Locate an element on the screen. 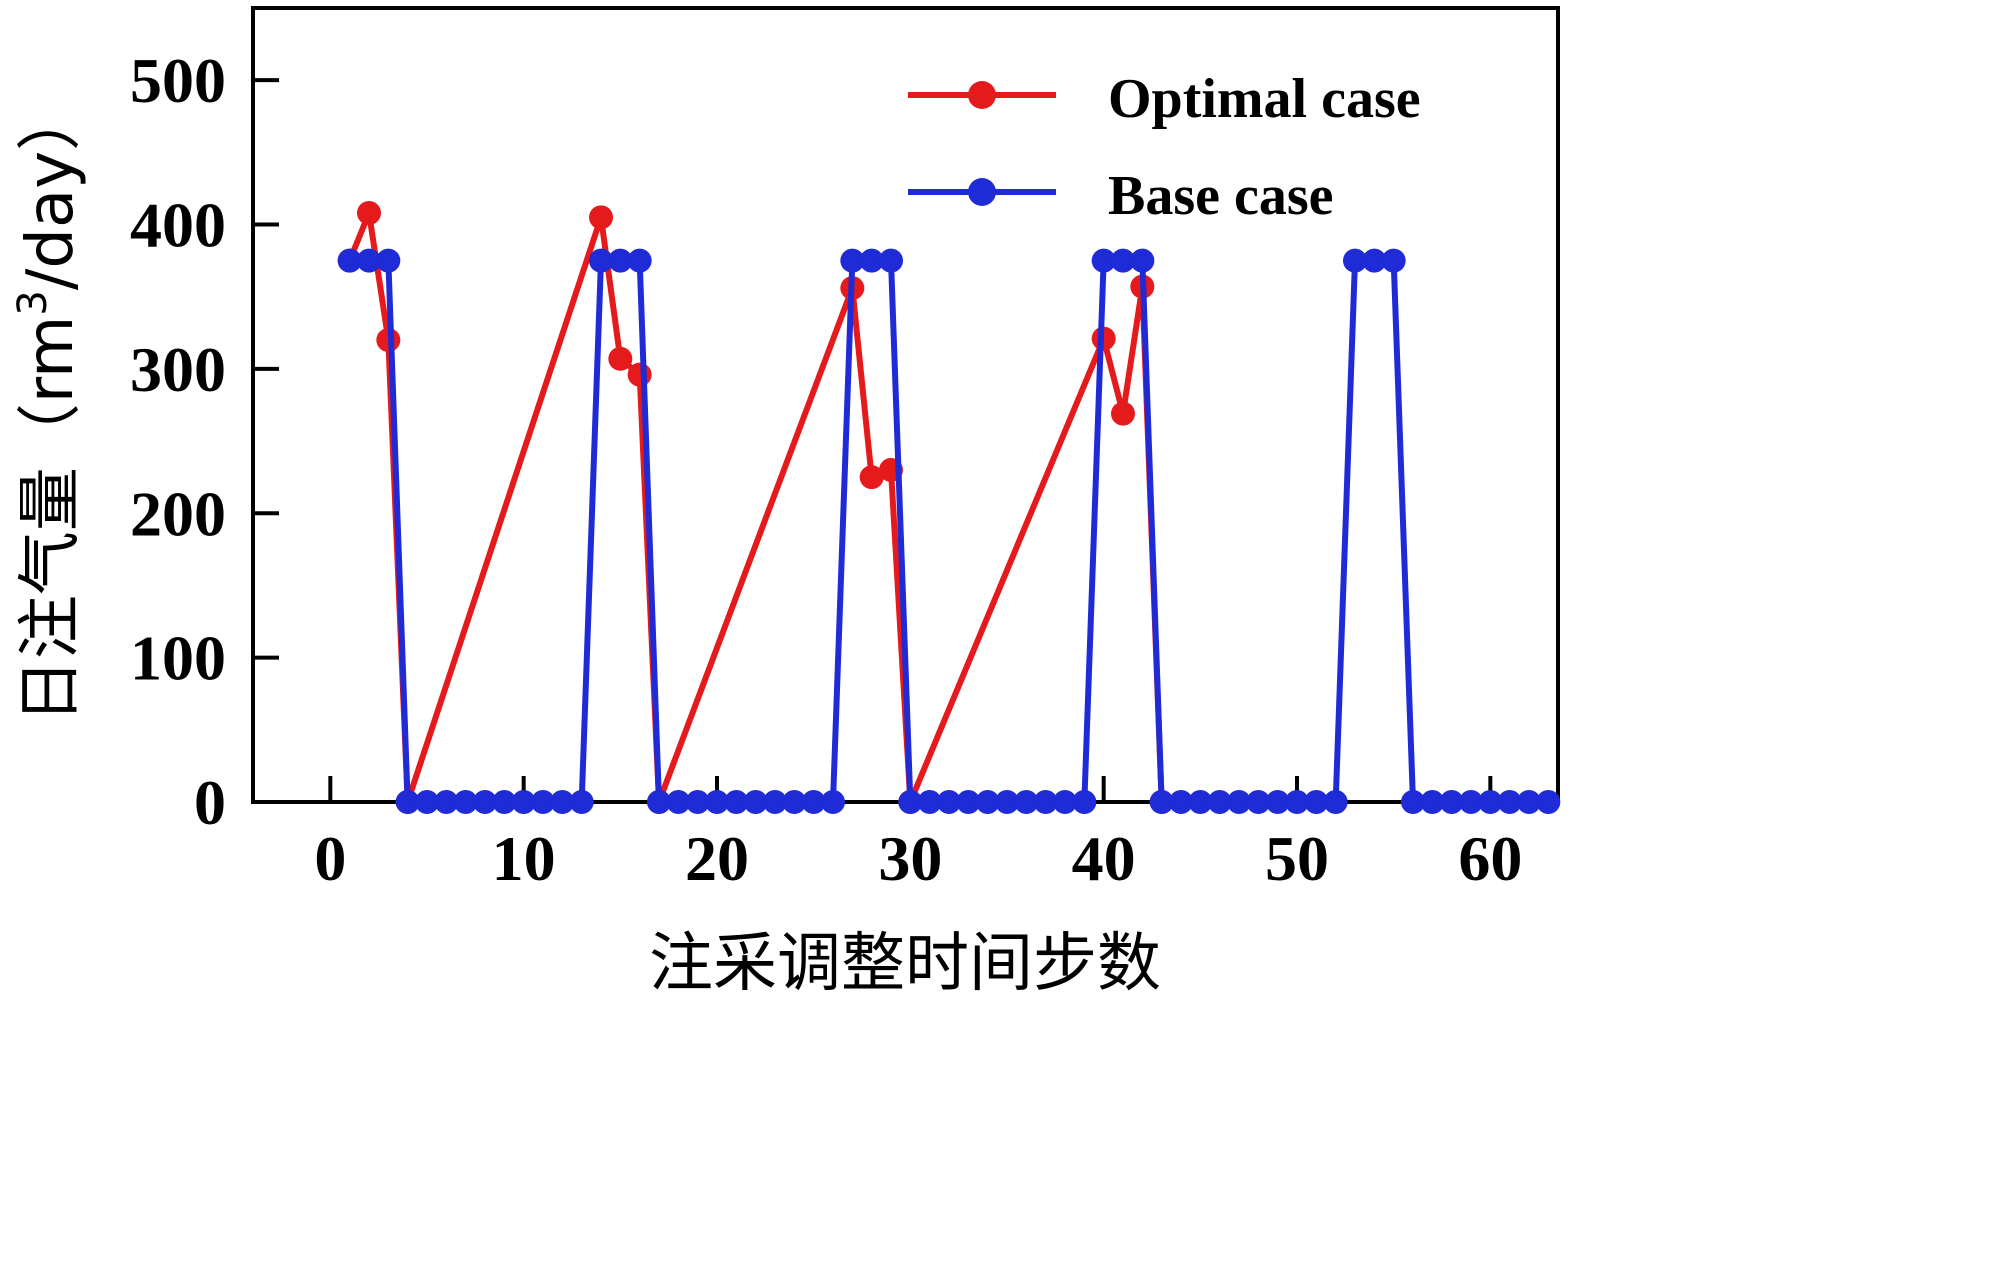  legend-marker-base is located at coordinates (982, 192).